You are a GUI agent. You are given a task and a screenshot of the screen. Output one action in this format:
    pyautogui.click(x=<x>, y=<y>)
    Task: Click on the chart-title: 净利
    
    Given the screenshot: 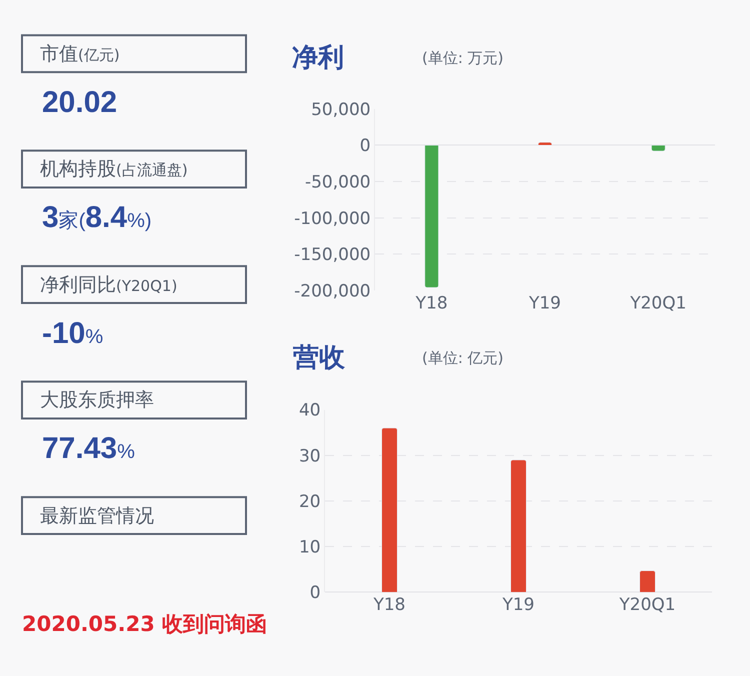 What is the action you would take?
    pyautogui.click(x=318, y=58)
    